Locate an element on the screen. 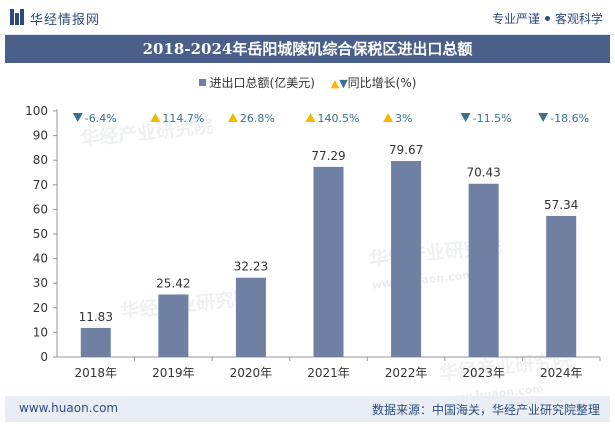 The height and width of the screenshot is (427, 615). x-tick-label: 2024年 is located at coordinates (561, 373).